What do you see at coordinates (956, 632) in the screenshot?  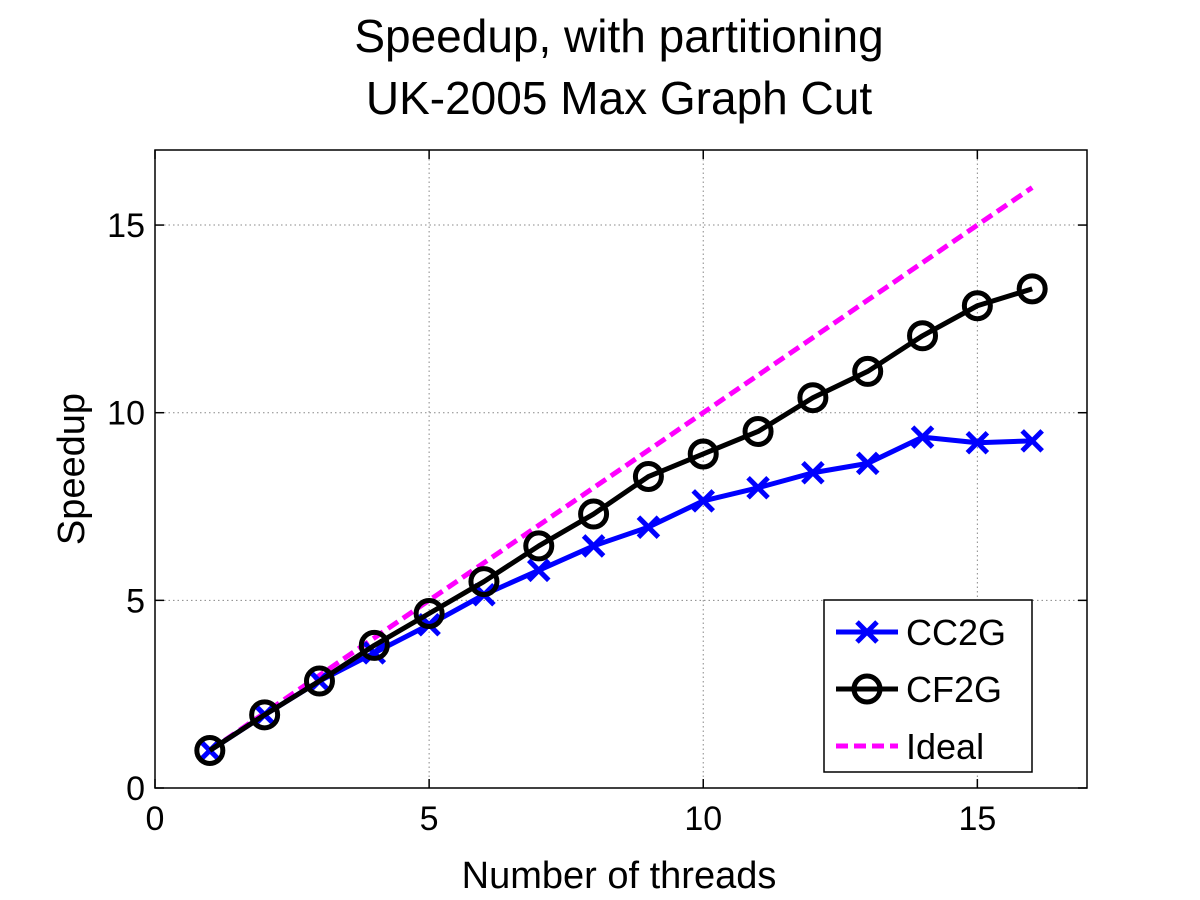 I see `legend-label-cc2g: CC2G` at bounding box center [956, 632].